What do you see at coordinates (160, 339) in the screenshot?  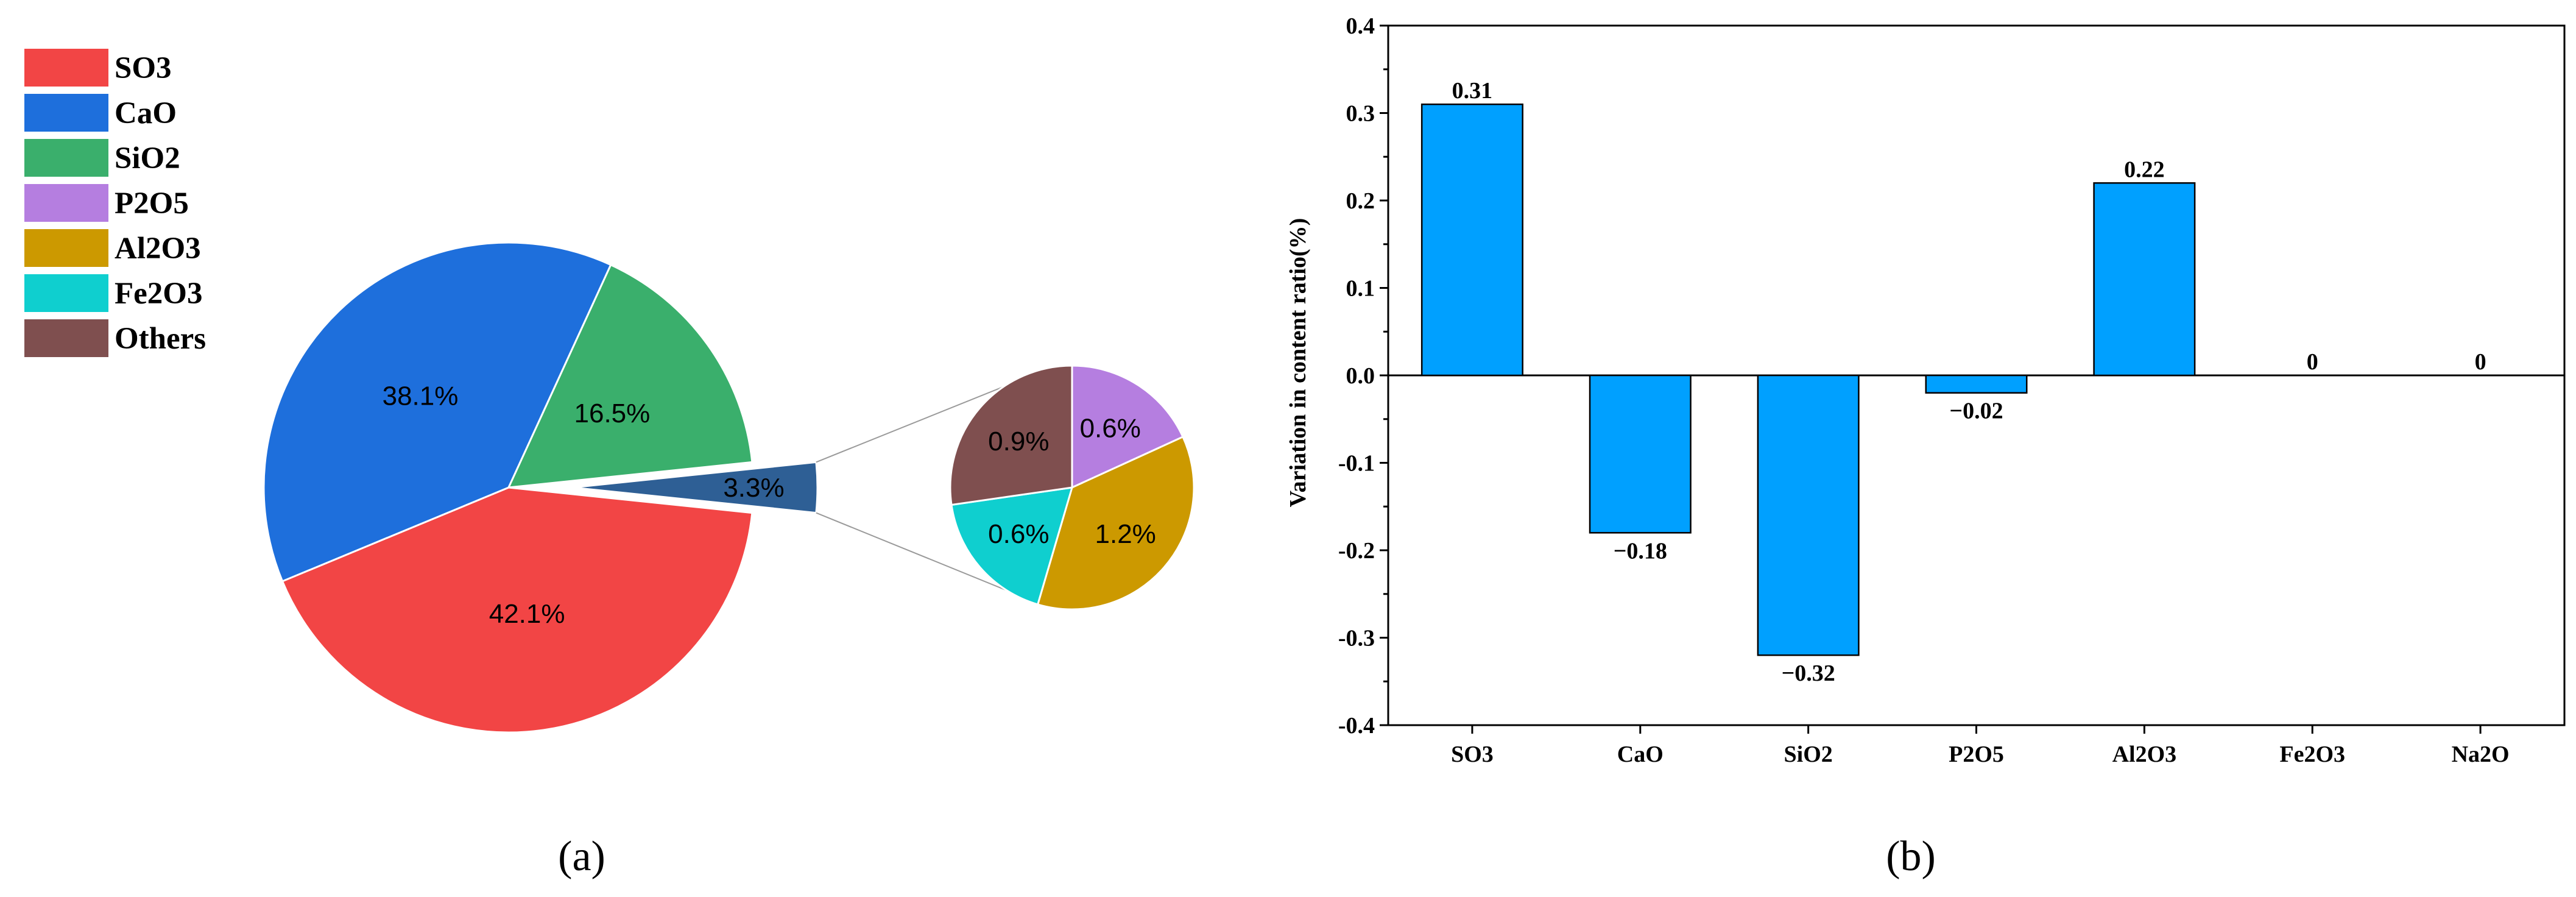 I see `legend-label-others: Others` at bounding box center [160, 339].